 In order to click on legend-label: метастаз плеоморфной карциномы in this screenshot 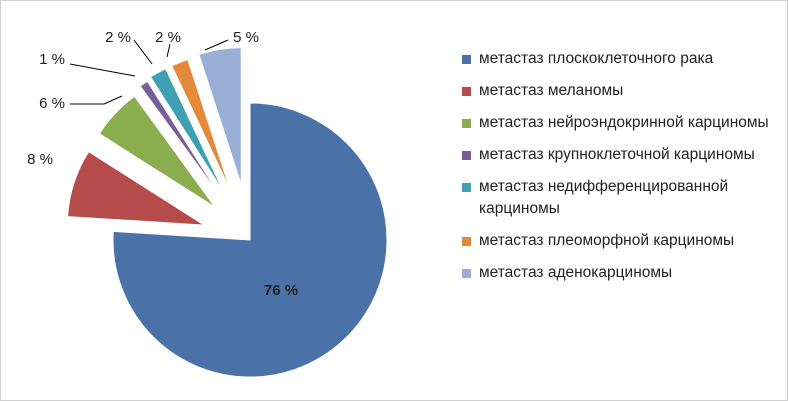, I will do `click(607, 240)`.